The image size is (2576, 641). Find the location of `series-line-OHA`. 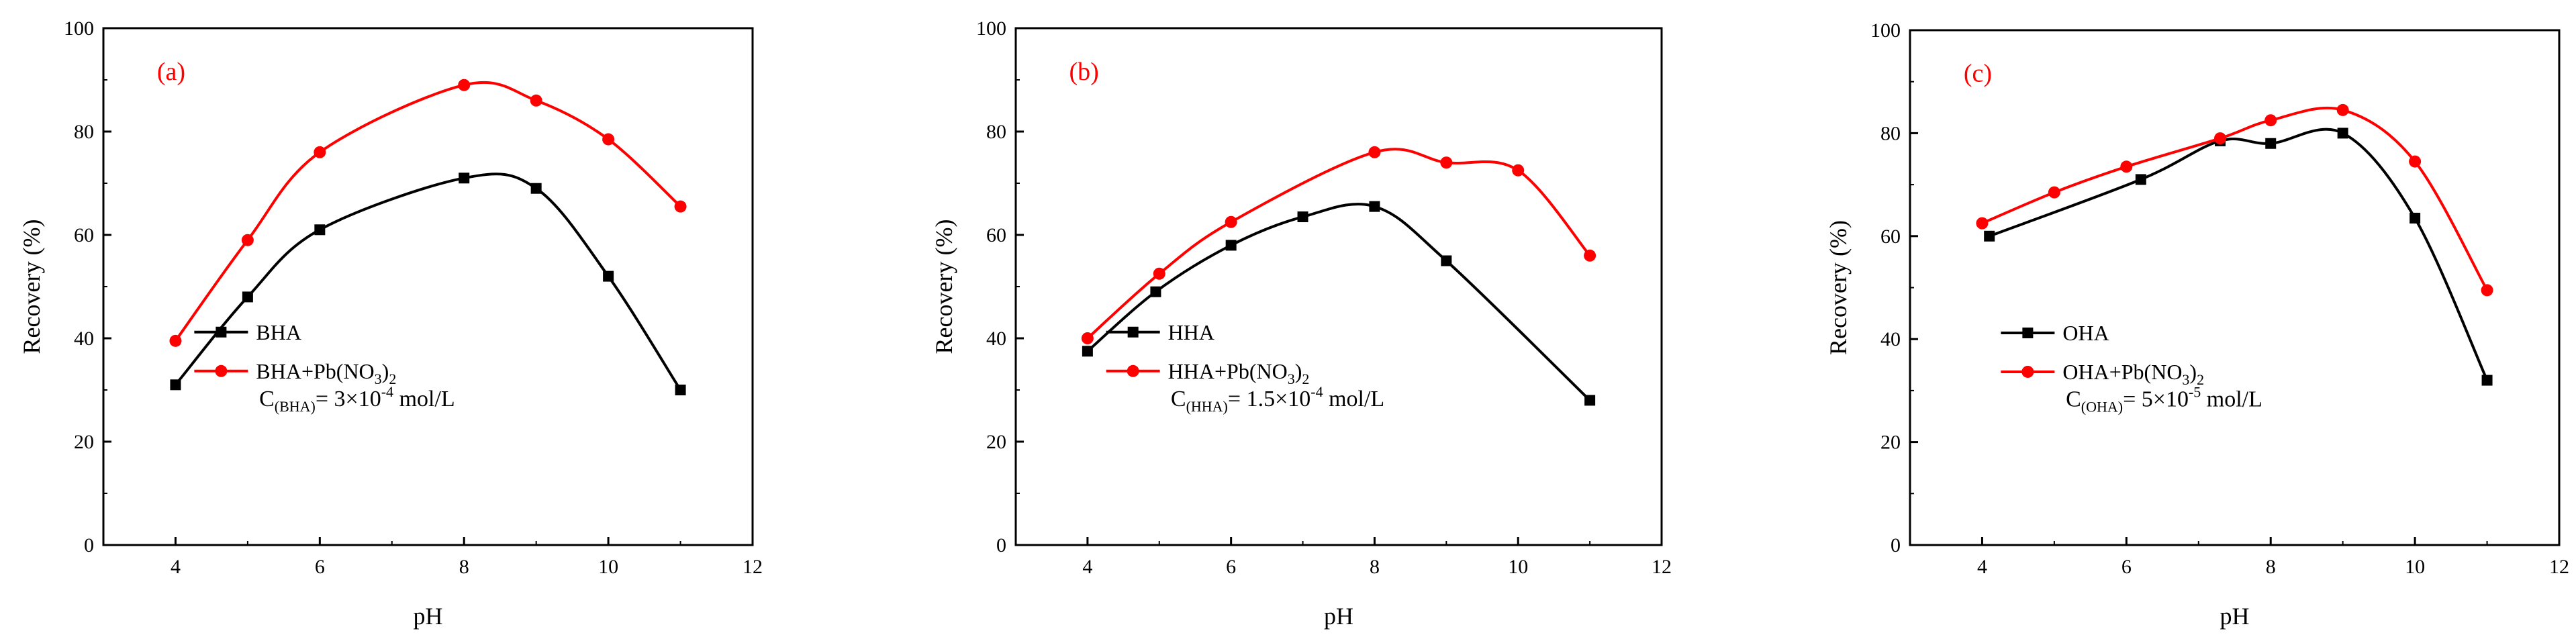

series-line-OHA is located at coordinates (2239, 255).